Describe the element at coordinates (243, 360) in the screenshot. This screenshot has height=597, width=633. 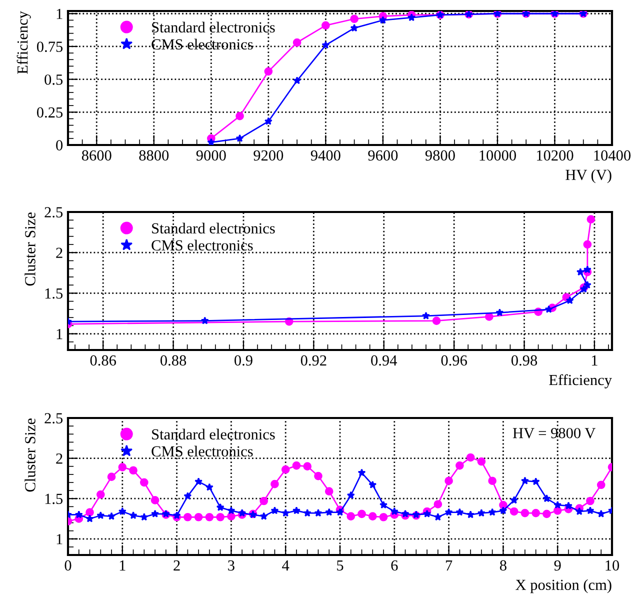
I see `x-tick-label: 0.9` at that location.